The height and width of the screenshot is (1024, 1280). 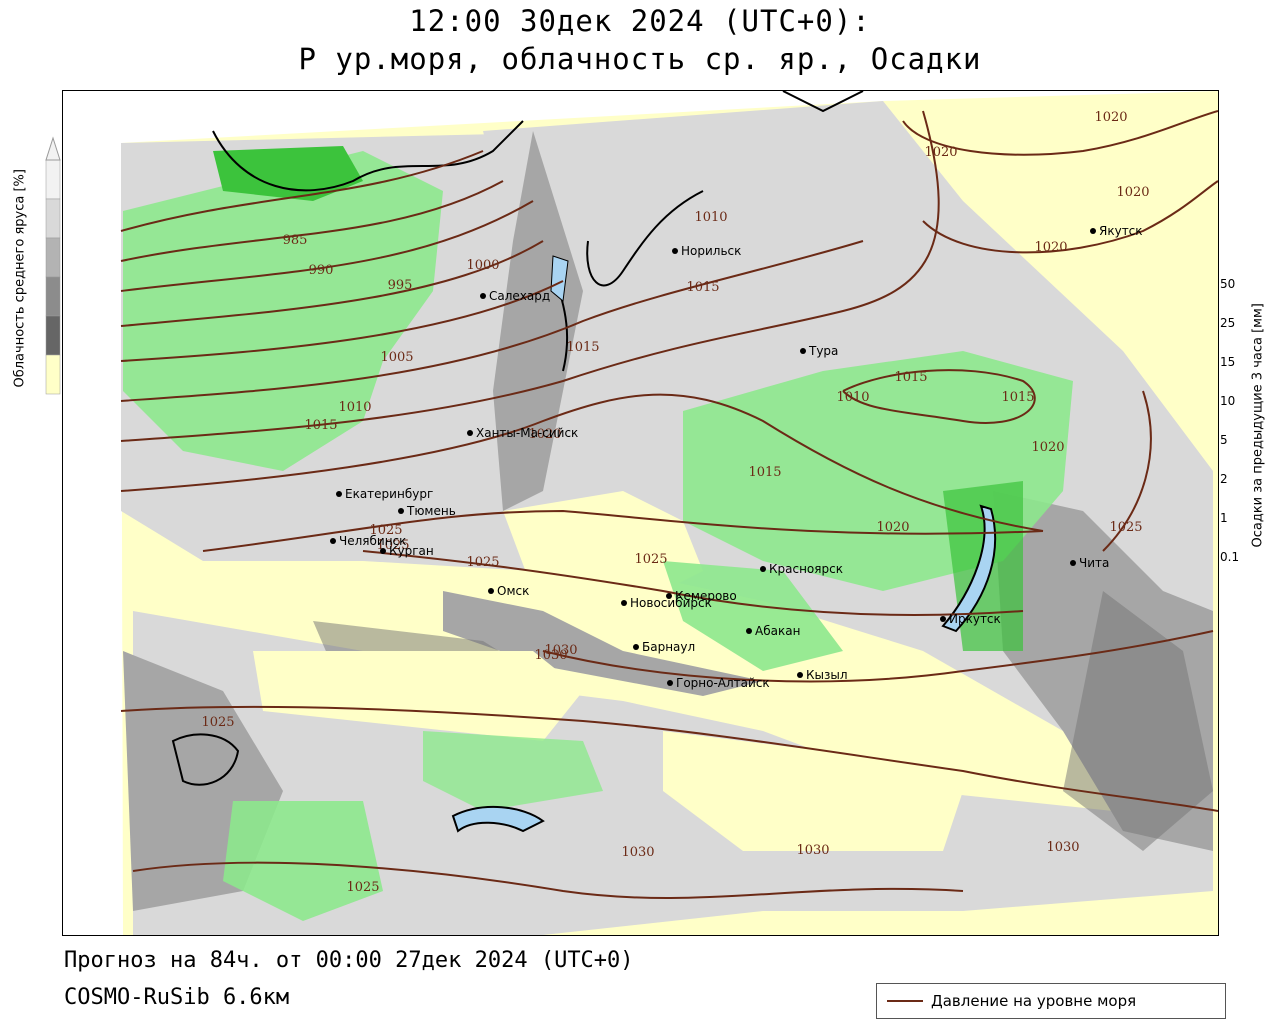 I want to click on city-label: Иркутск, so click(x=975, y=619).